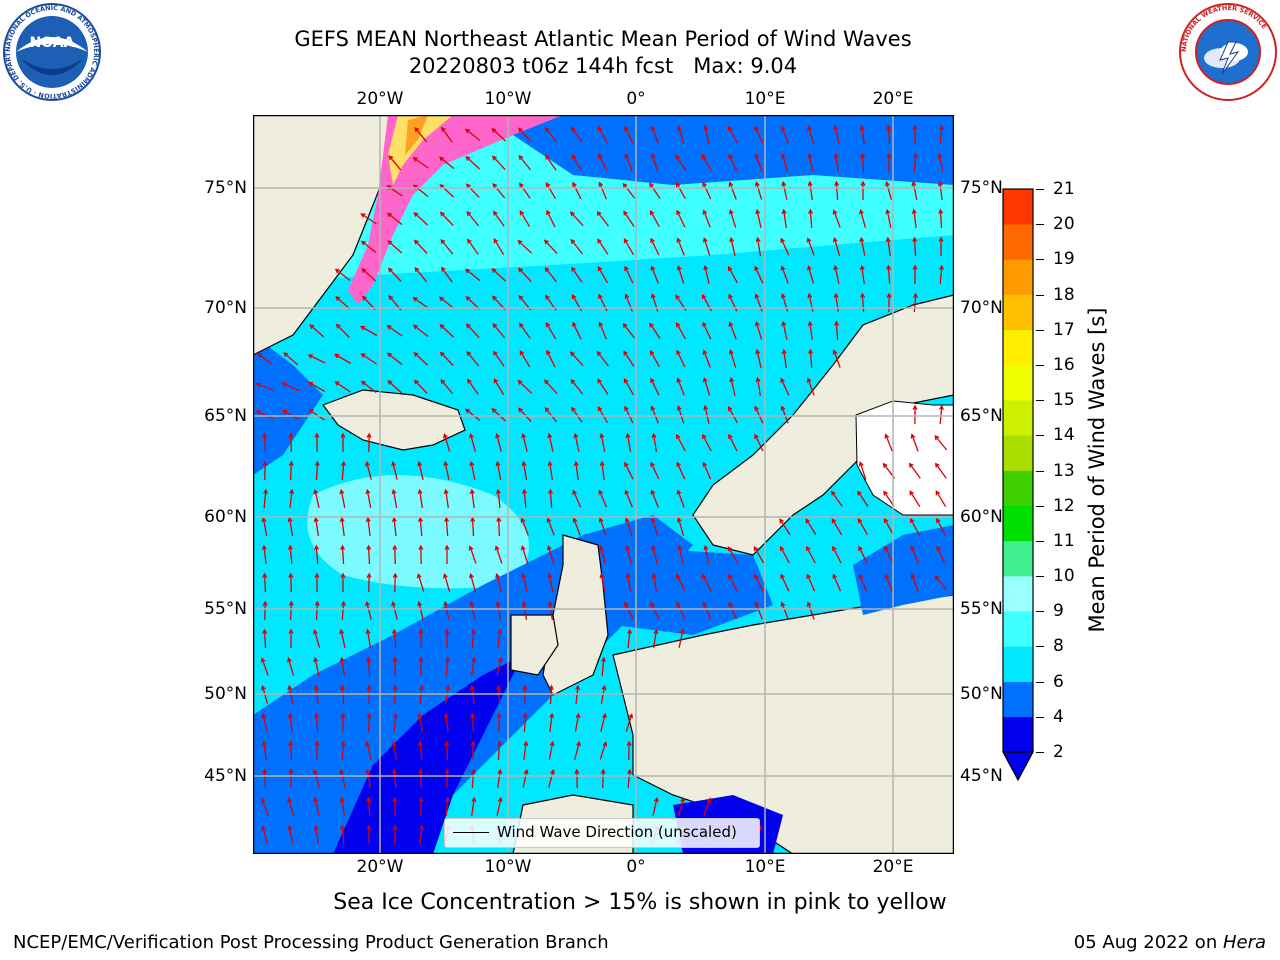  I want to click on nws-logo-icon: NATIONAL WEATHER SERVICE, so click(1228, 52).